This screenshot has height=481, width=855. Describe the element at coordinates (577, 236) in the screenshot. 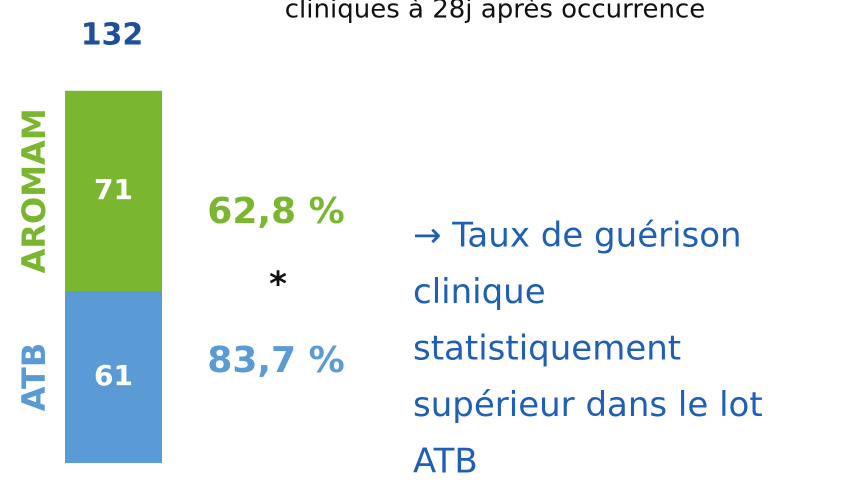

I see `conclusion-line: → Taux de guérison` at that location.